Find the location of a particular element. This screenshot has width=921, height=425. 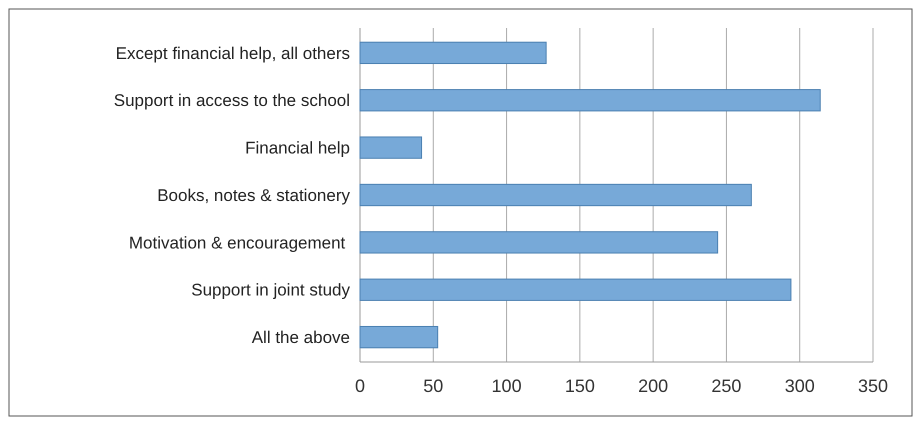

y-tick-label: Support in access to the school is located at coordinates (232, 100).